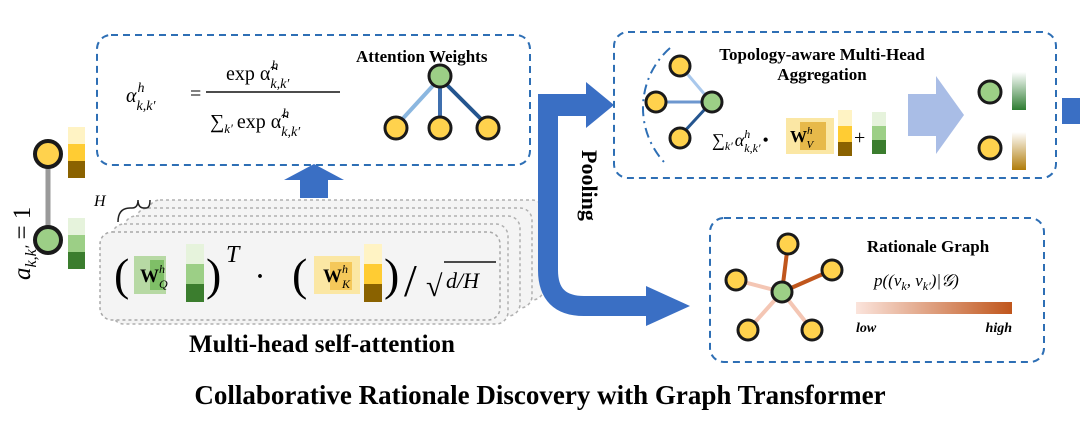 The width and height of the screenshot is (1080, 430). Describe the element at coordinates (233, 99) in the screenshot. I see `attention-formula: αh k,k′ = exp α̃h k,k′ ∑k′ exp α̃h k,k′` at that location.